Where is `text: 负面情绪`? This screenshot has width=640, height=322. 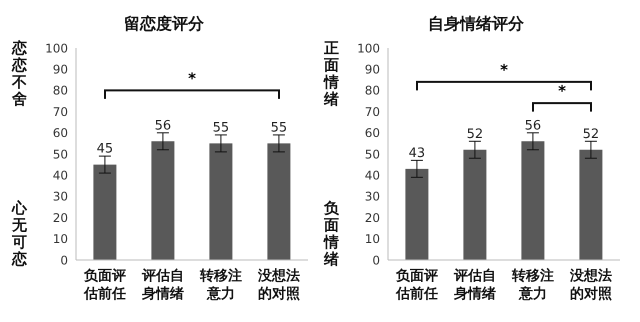 text: 负面情绪 is located at coordinates (332, 233).